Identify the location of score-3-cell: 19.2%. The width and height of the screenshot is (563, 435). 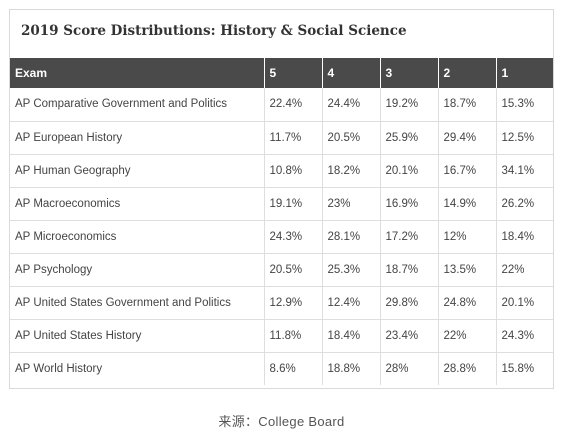
(408, 104).